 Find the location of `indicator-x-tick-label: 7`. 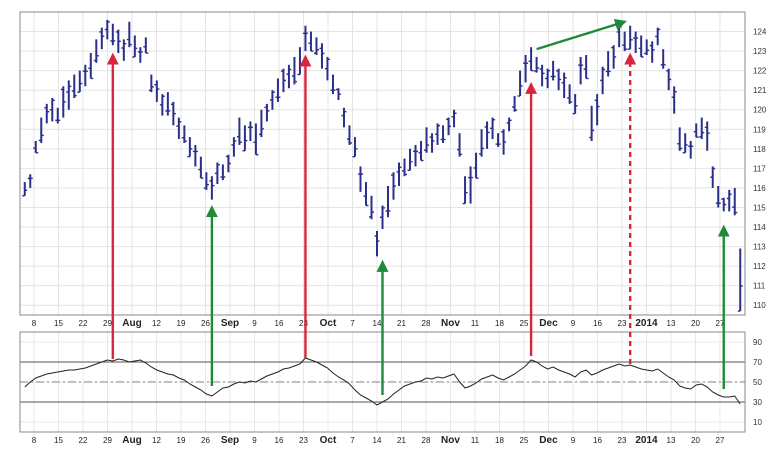

indicator-x-tick-label: 7 is located at coordinates (352, 440).